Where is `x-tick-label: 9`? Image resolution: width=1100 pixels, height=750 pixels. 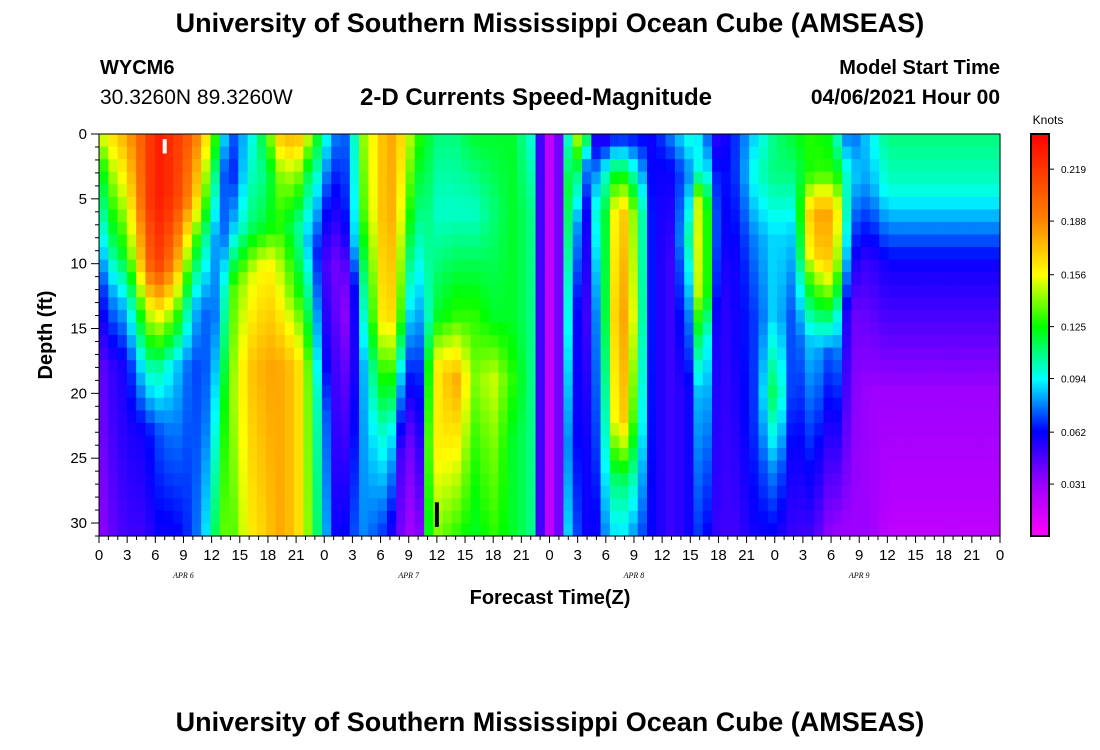 x-tick-label: 9 is located at coordinates (183, 555).